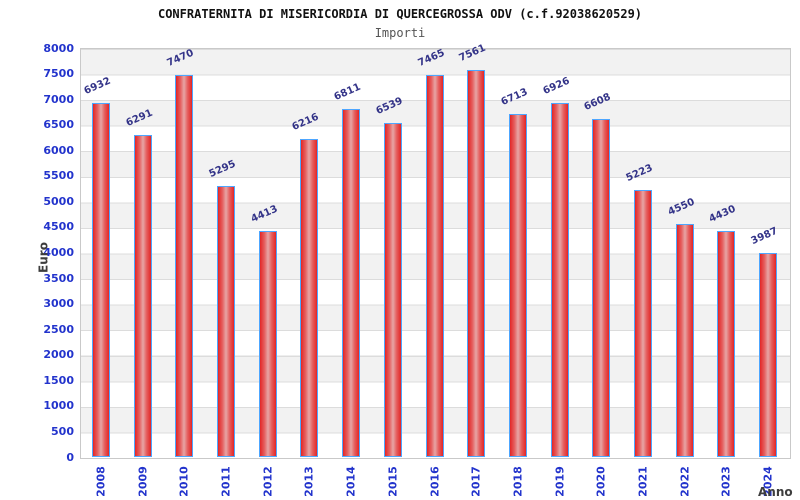 The height and width of the screenshot is (500, 800). Describe the element at coordinates (184, 266) in the screenshot. I see `bar-2010` at that location.